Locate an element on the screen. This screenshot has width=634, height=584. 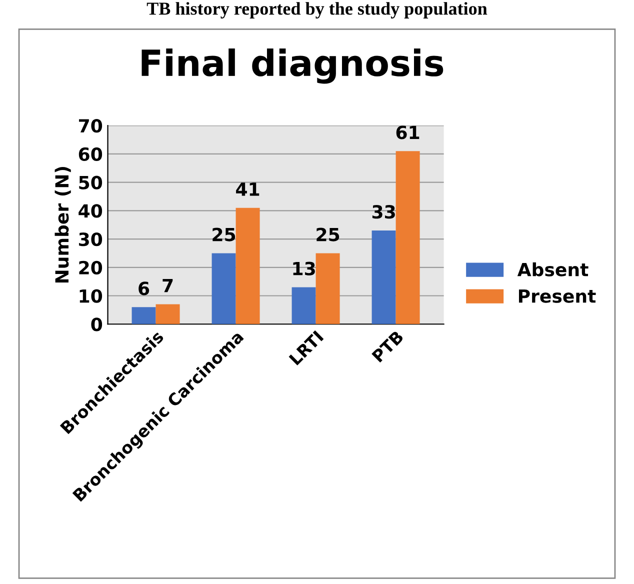
data-label: 13 is located at coordinates (304, 269).